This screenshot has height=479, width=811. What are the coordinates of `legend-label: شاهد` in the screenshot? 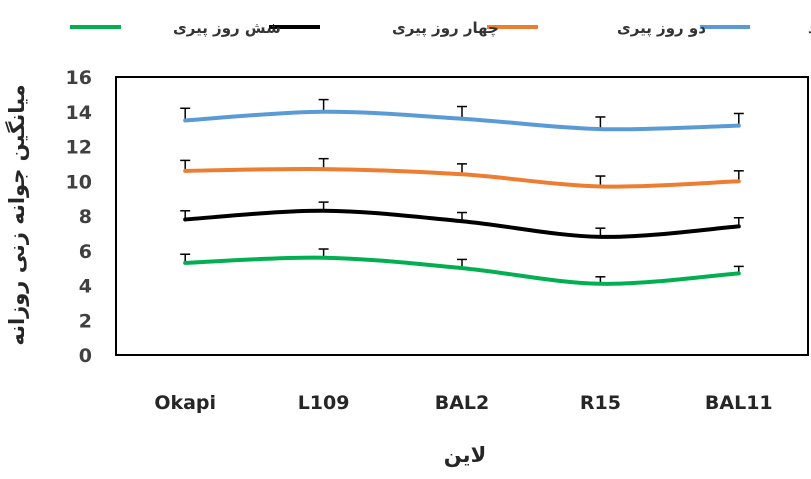 It's located at (809, 28).